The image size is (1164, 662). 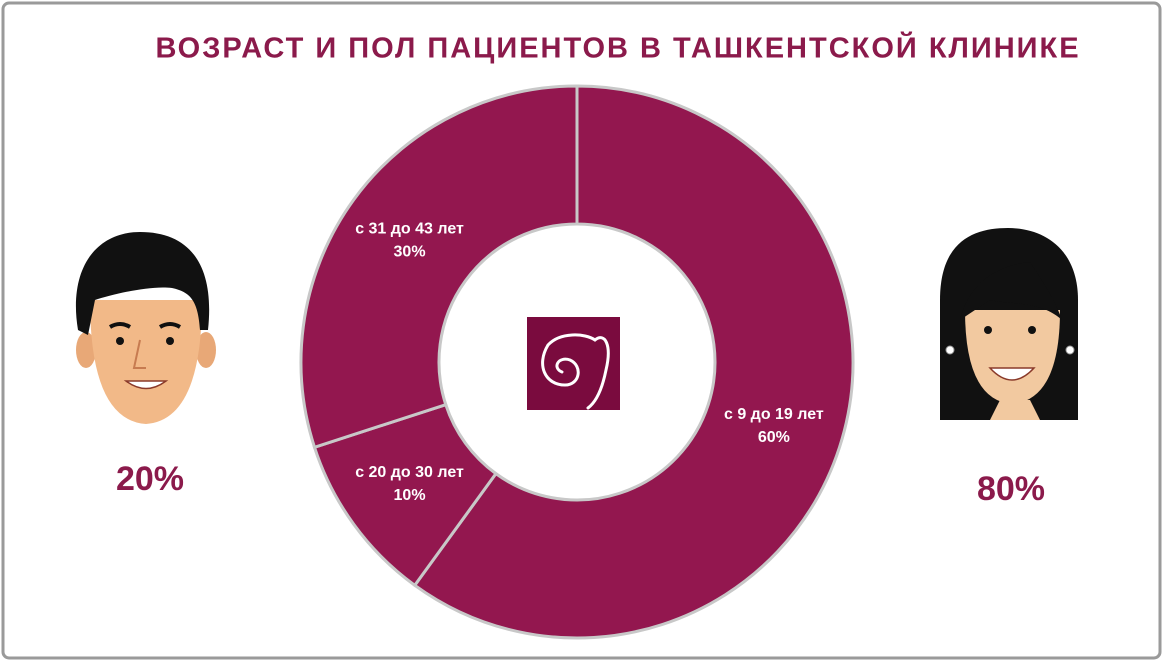 What do you see at coordinates (410, 495) in the screenshot?
I see `segment-value: 10%` at bounding box center [410, 495].